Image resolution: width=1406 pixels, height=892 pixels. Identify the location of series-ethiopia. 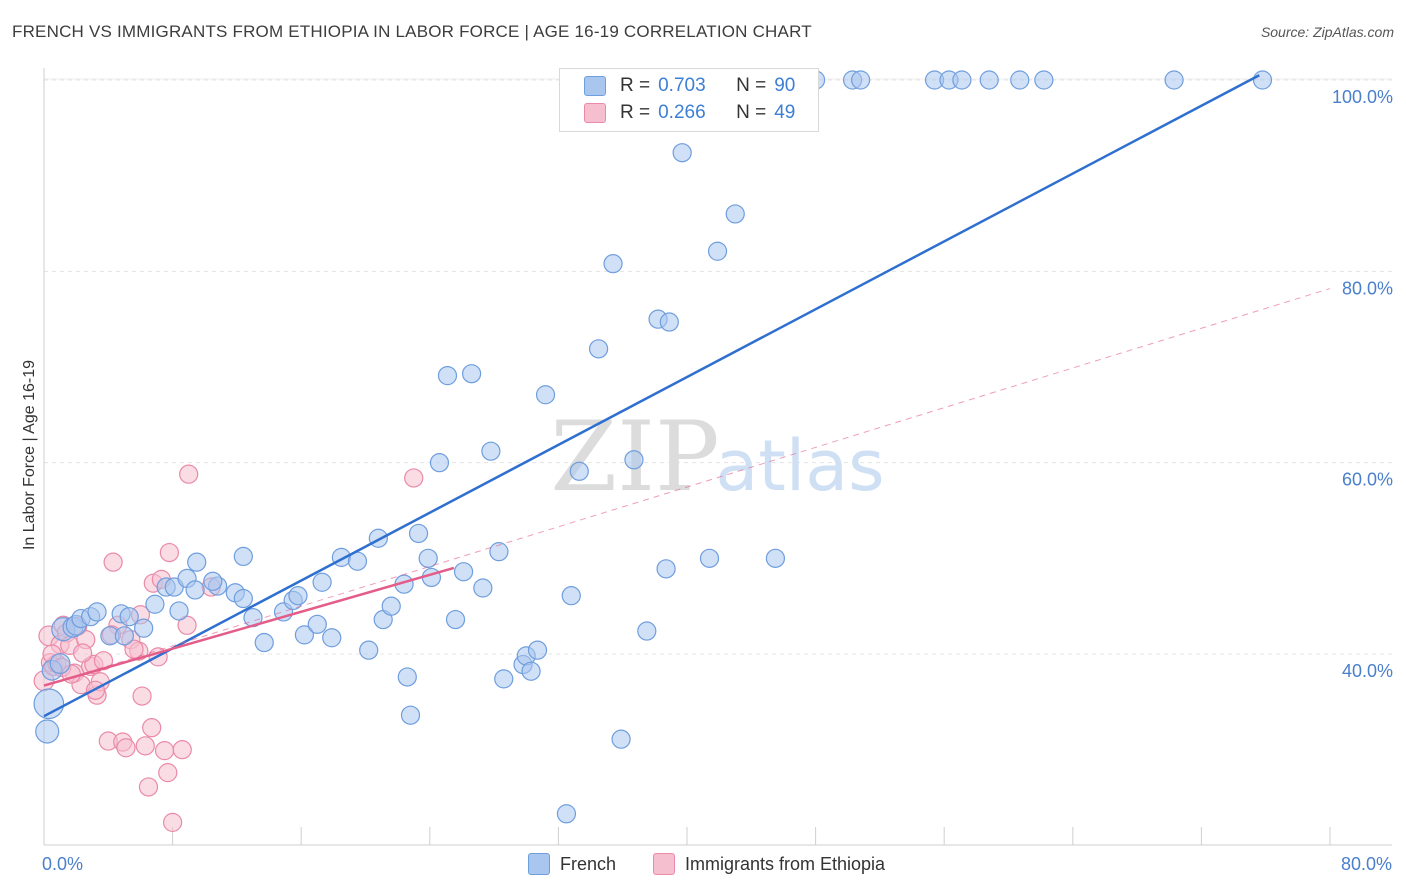
(228, 648).